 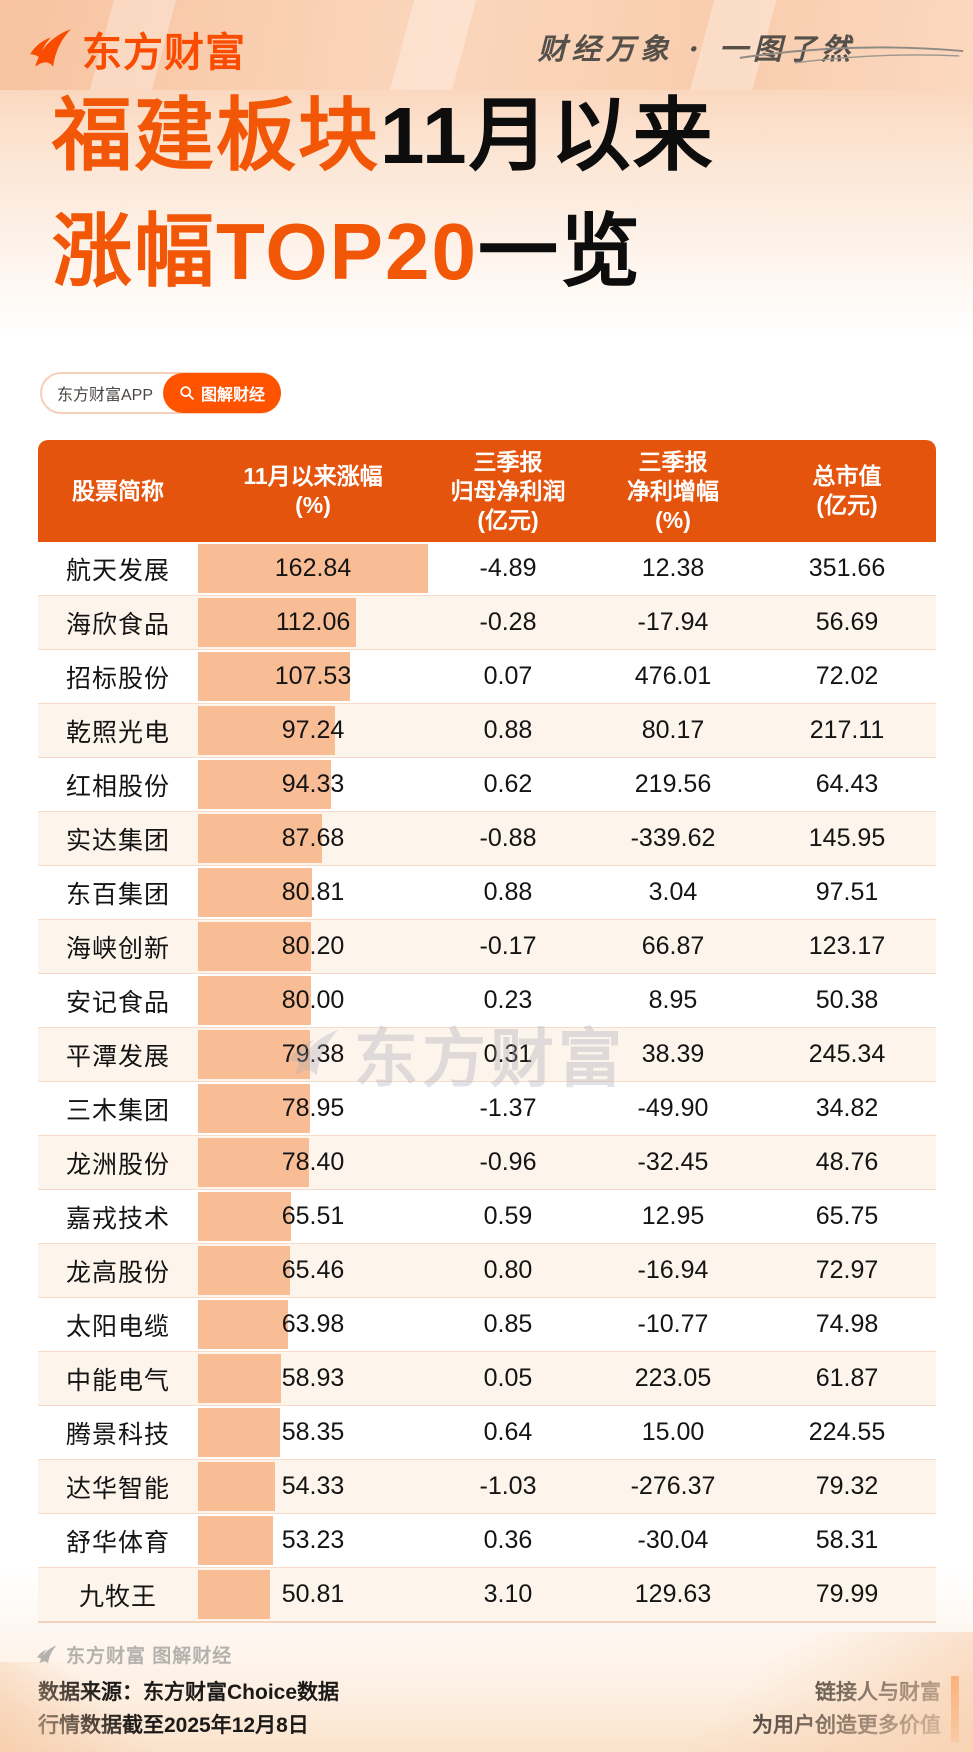 What do you see at coordinates (673, 568) in the screenshot?
I see `growth-cell: 12.38` at bounding box center [673, 568].